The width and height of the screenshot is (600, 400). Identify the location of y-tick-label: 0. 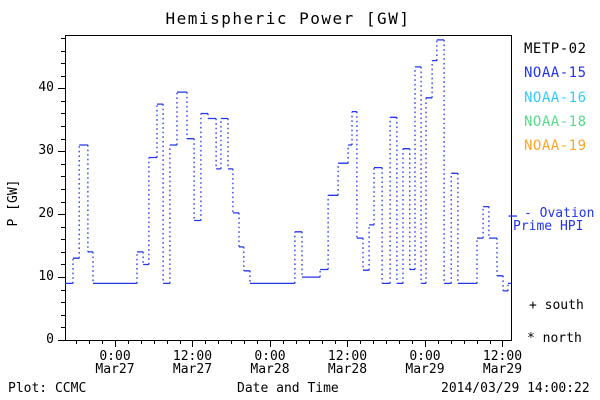
(50, 339).